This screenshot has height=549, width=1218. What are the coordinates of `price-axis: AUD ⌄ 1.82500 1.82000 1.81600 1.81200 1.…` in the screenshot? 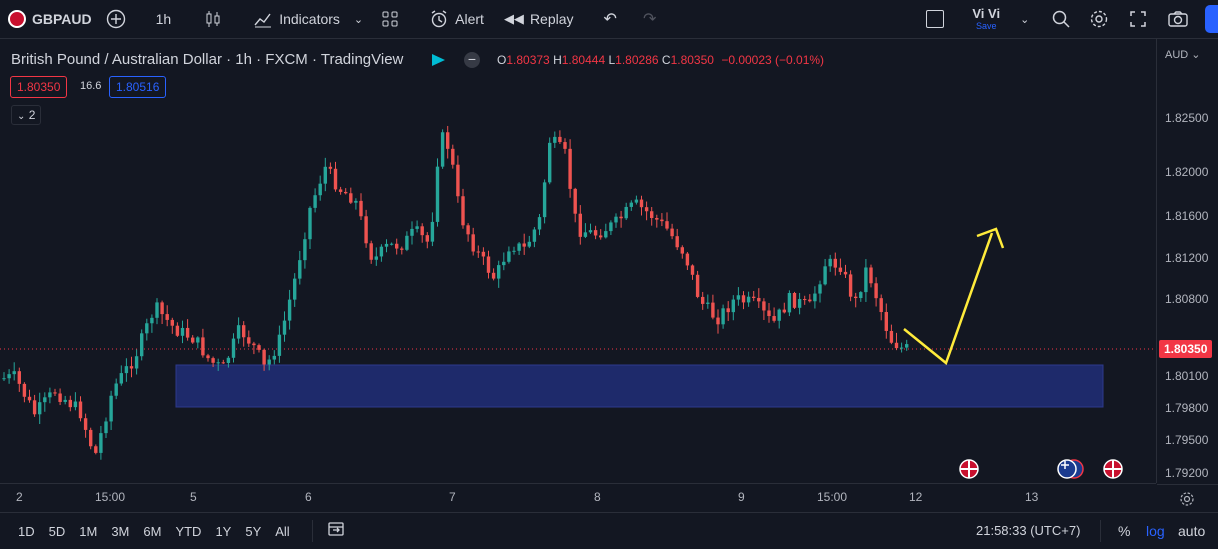 It's located at (1187, 261).